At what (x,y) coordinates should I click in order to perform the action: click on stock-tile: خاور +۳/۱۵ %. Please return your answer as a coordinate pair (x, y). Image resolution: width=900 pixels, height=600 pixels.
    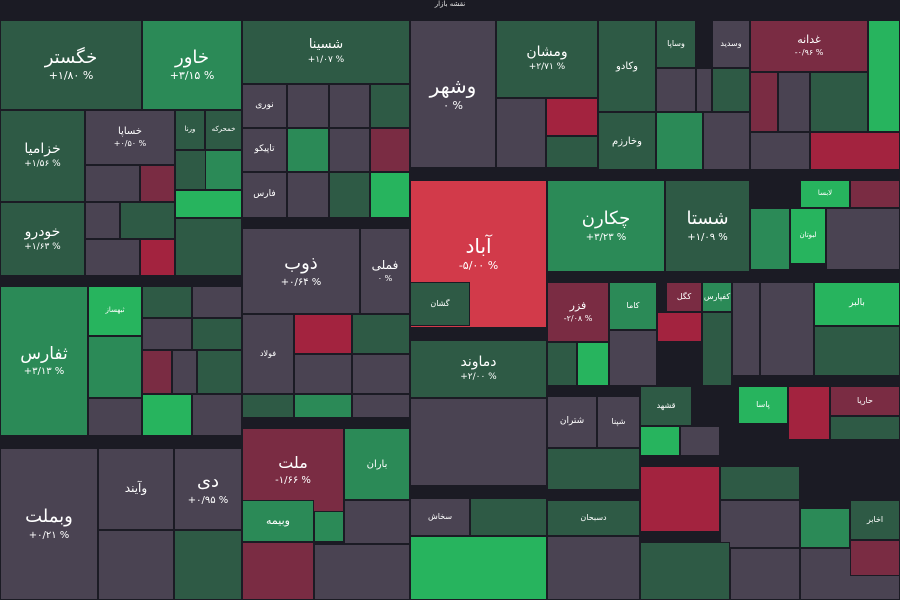
    Looking at the image, I should click on (192, 65).